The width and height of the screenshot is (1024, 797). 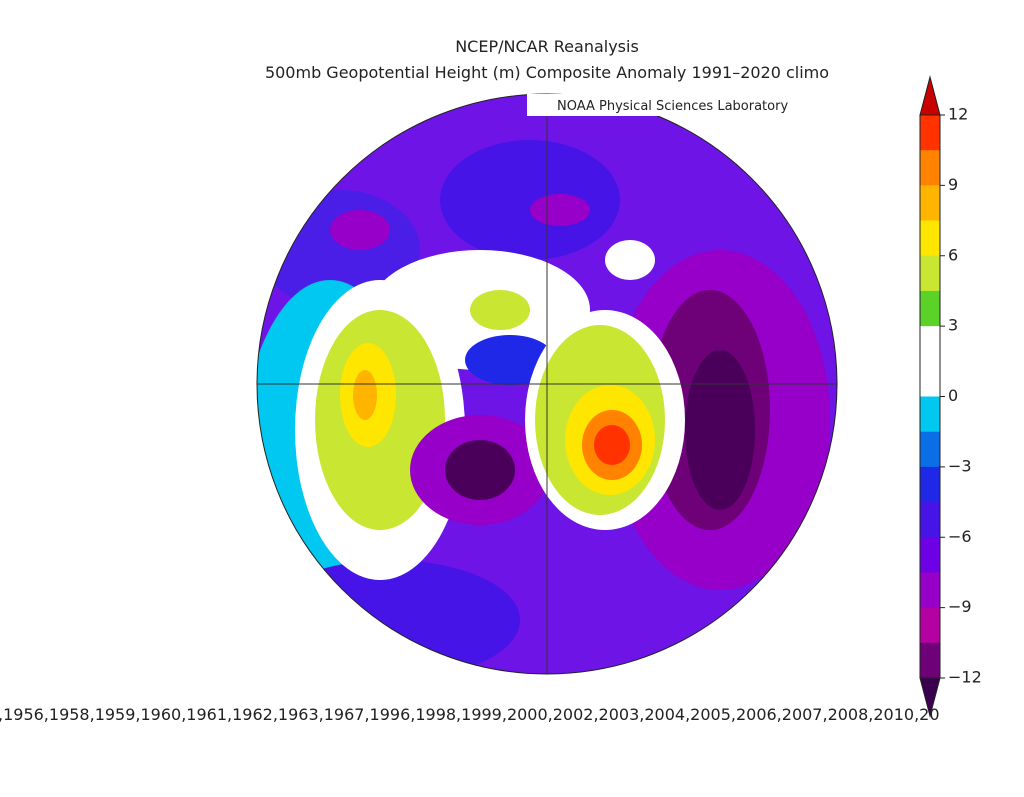 What do you see at coordinates (547, 46) in the screenshot?
I see `title: NCEP/NCAR Reanalysis` at bounding box center [547, 46].